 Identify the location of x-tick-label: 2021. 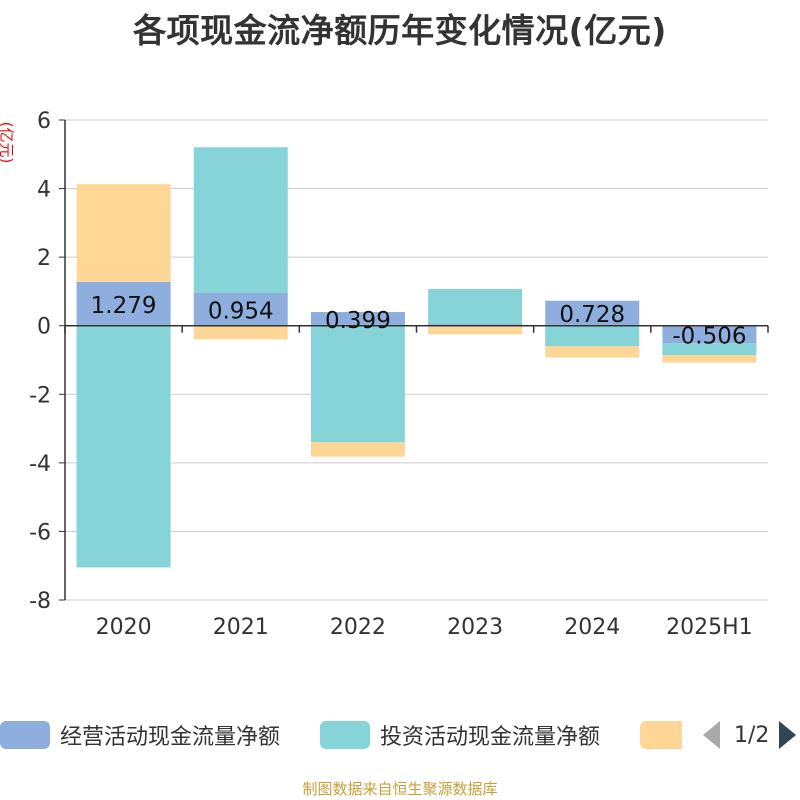
(241, 627).